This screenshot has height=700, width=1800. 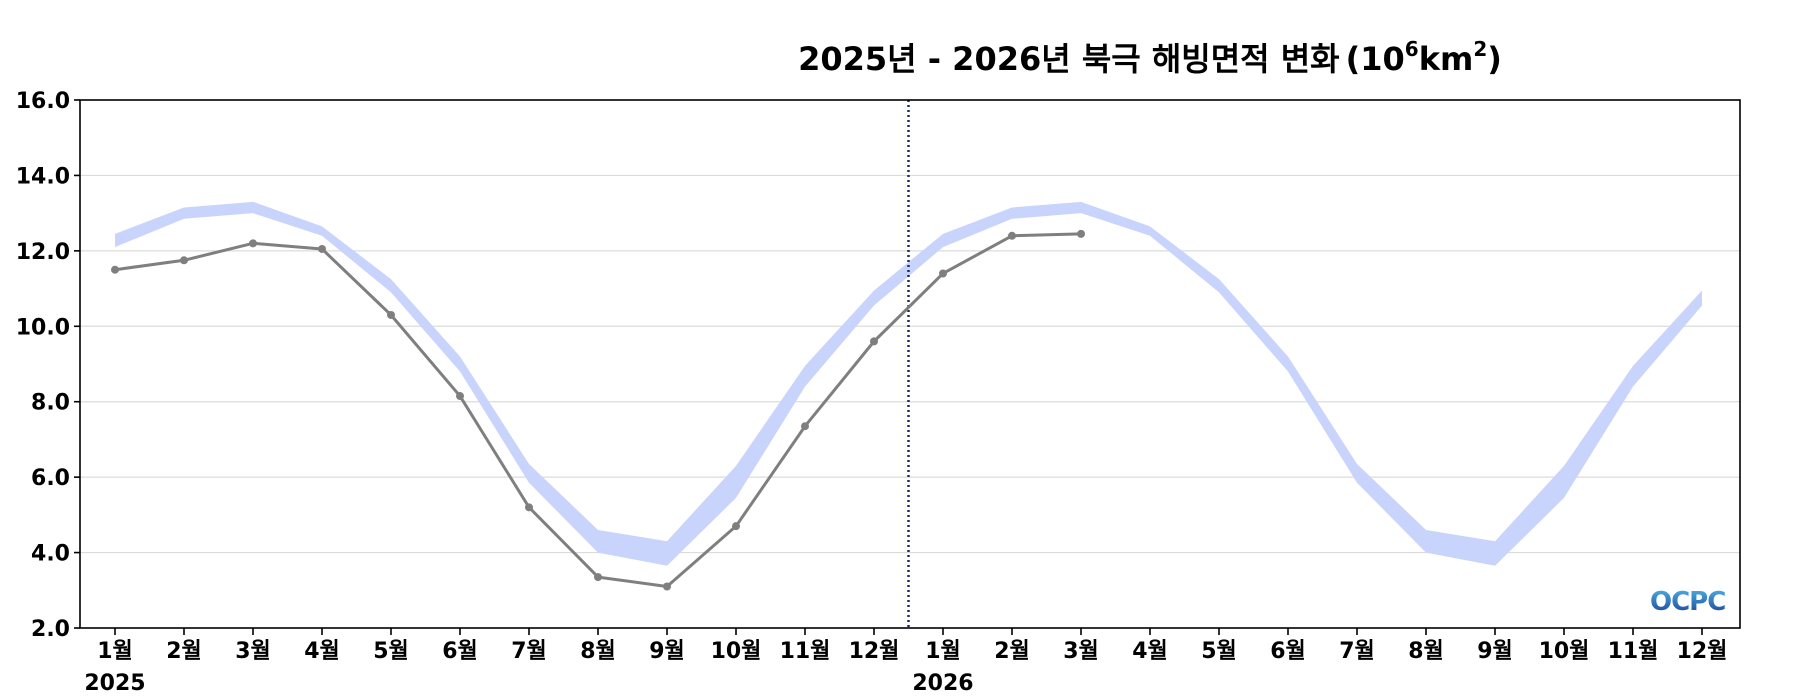 I want to click on chart-title-unit-exp: 6, so click(x=1412, y=49).